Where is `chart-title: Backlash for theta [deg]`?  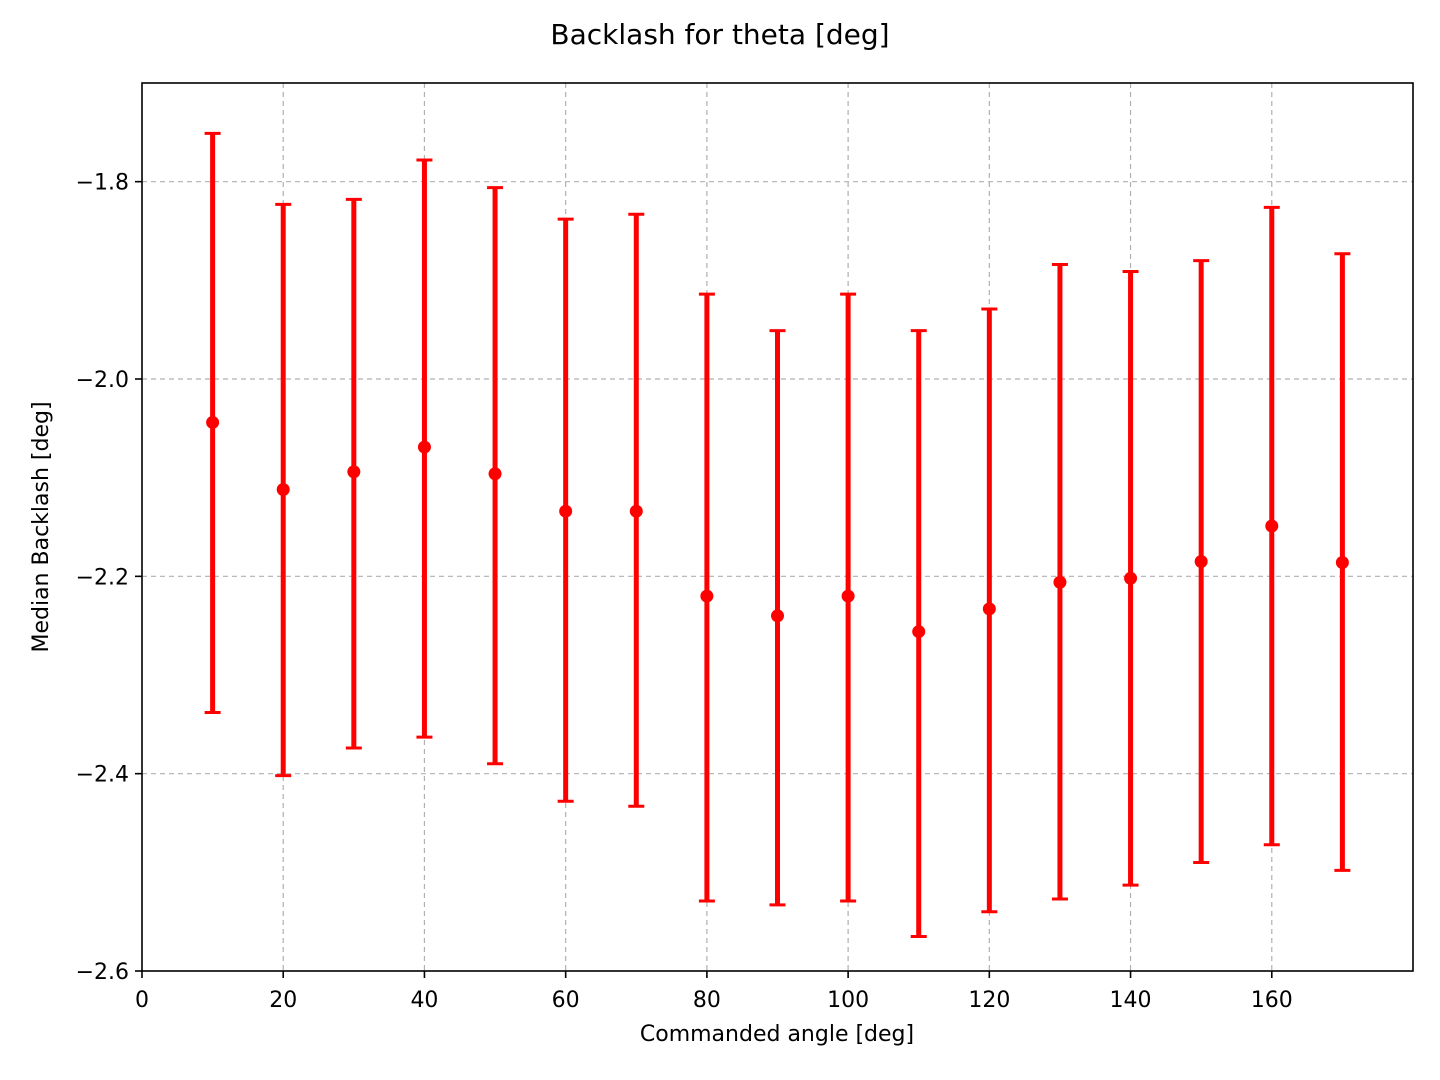
chart-title: Backlash for theta [deg] is located at coordinates (719, 34).